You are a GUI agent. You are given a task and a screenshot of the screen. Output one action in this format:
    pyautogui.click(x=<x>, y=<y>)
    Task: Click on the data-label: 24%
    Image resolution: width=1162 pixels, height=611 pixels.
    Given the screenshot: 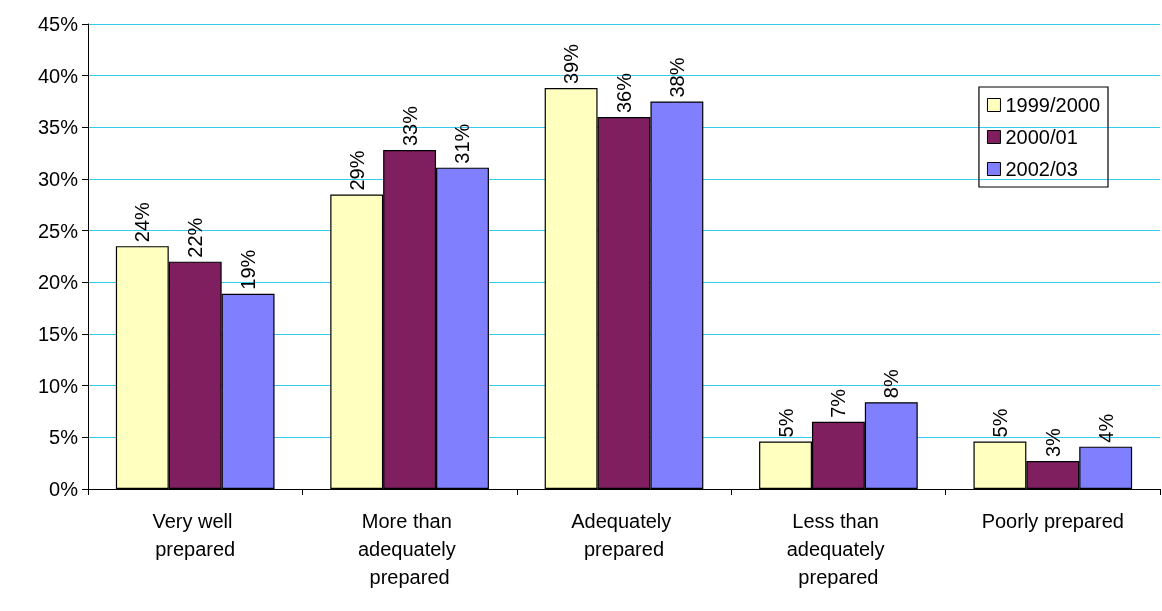 What is the action you would take?
    pyautogui.click(x=142, y=222)
    